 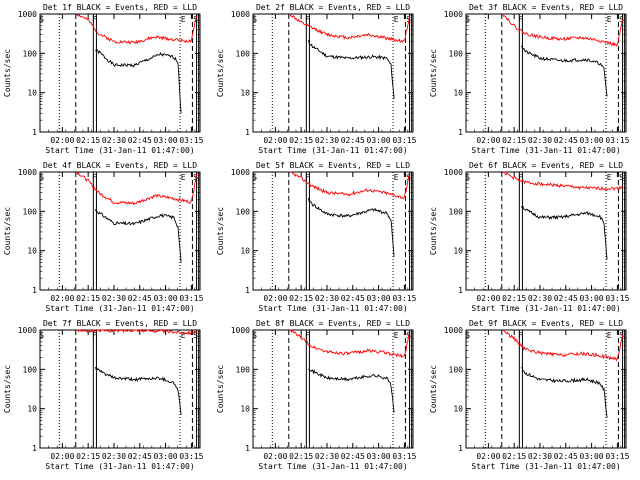 What do you see at coordinates (120, 165) in the screenshot?
I see `panel-title: Det 4f BLACK = Events, RED = LLD` at bounding box center [120, 165].